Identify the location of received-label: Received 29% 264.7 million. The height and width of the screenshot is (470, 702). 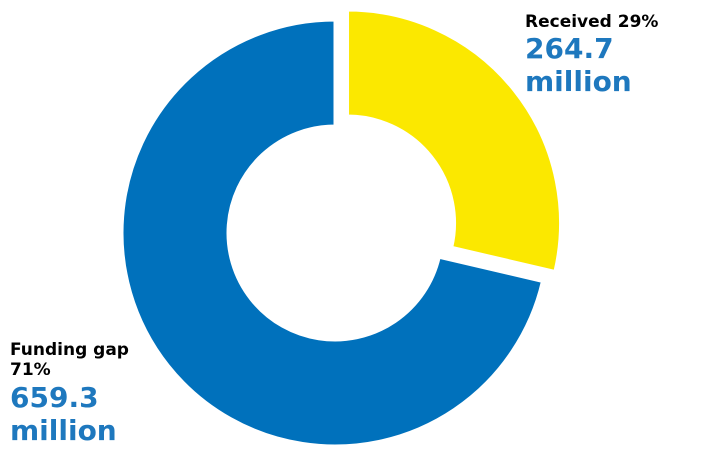
(612, 55).